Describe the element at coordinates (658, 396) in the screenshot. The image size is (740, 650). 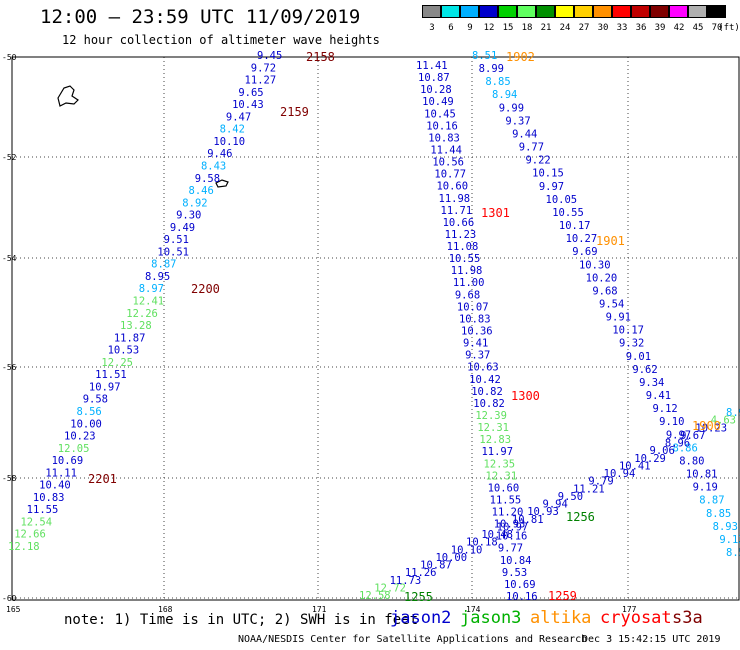
I see `track3-swh-value: 9.41` at that location.